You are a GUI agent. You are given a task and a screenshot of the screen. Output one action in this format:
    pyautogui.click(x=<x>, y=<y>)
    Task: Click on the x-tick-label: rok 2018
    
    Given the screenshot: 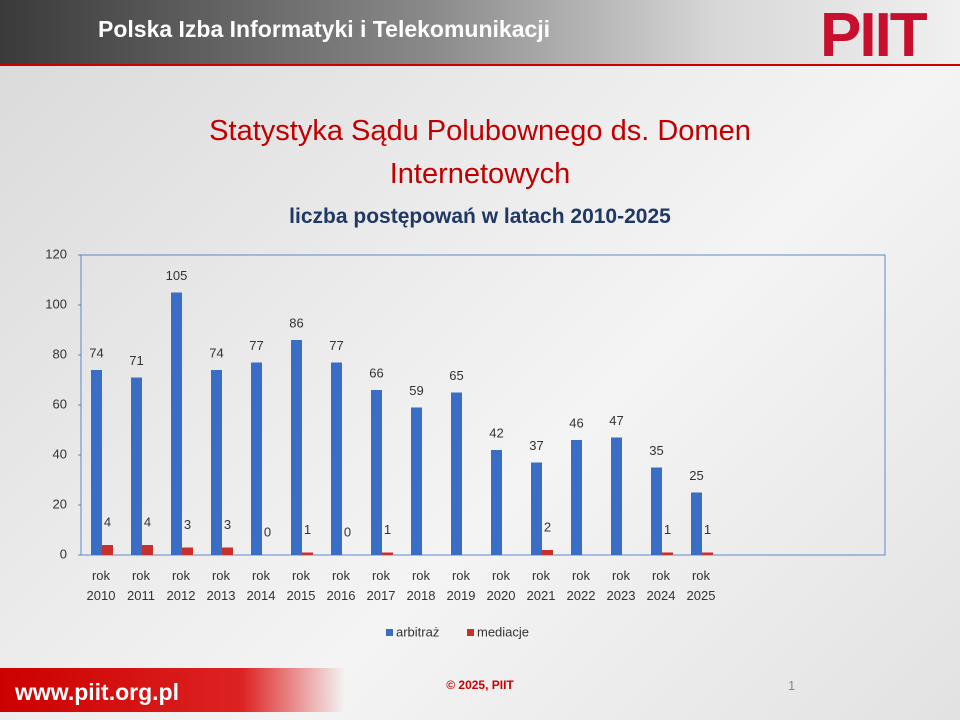 What is the action you would take?
    pyautogui.click(x=421, y=585)
    